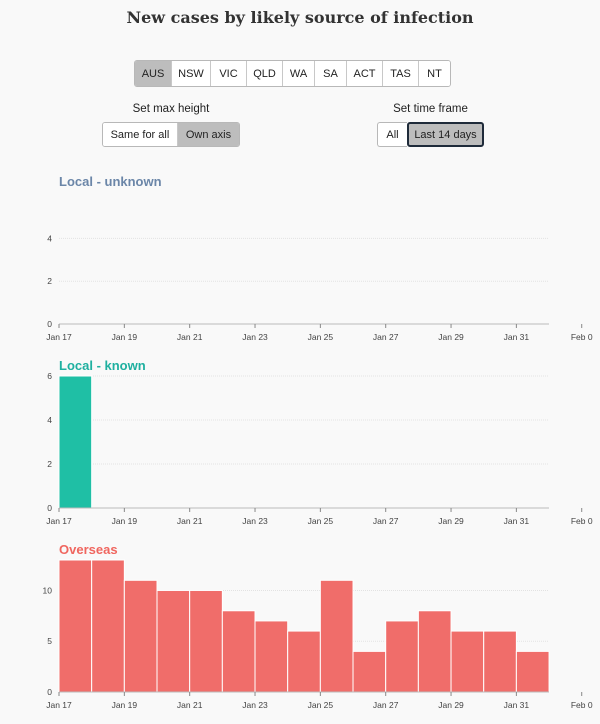 The image size is (600, 724). I want to click on state-button-act: ACT, so click(365, 73).